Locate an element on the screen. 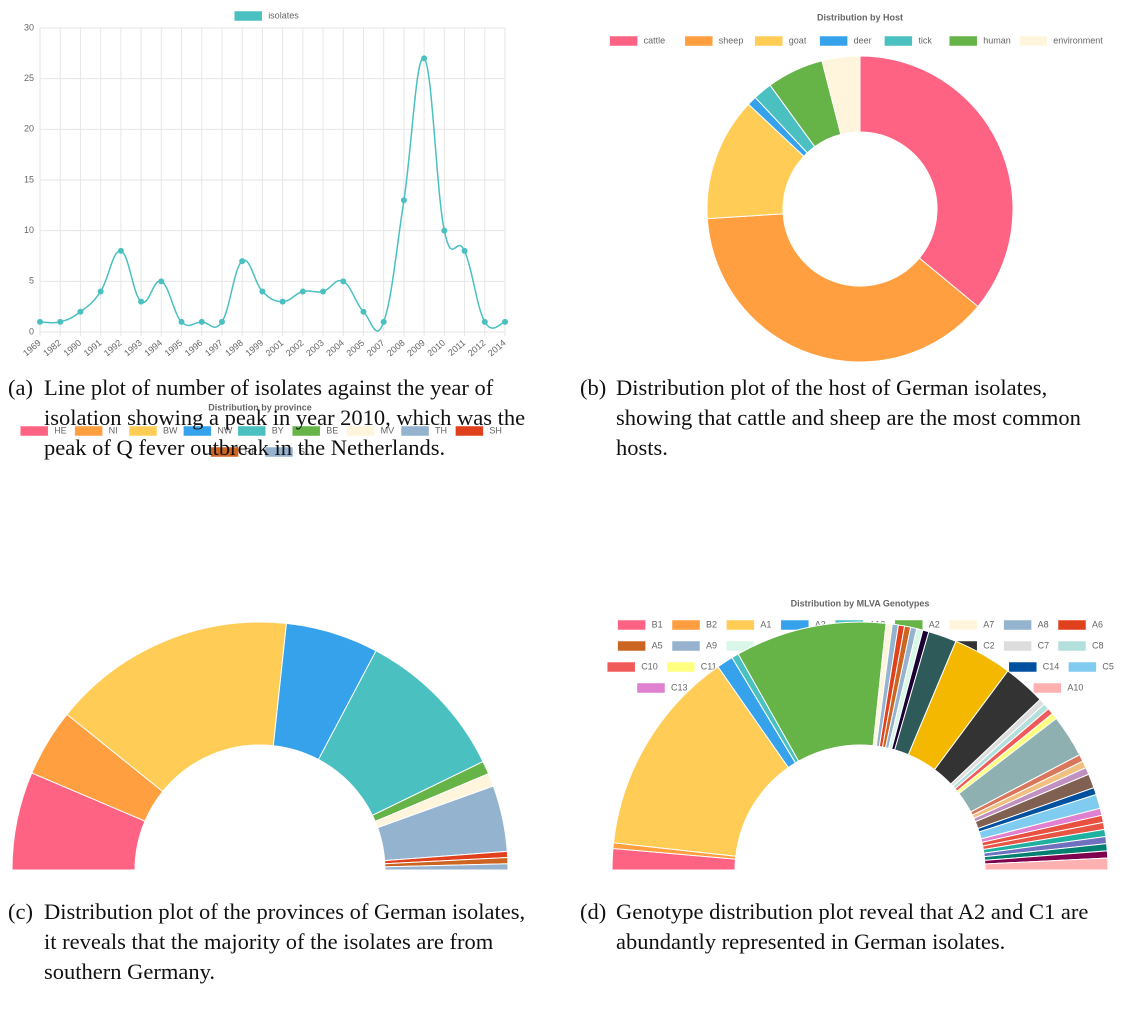  legend-label: HE is located at coordinates (60, 430).